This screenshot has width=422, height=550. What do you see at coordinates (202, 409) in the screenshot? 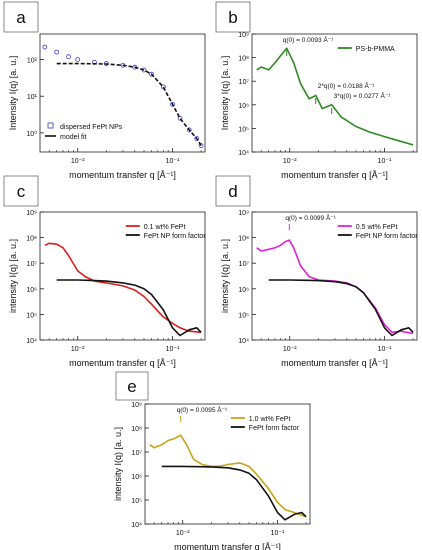
I see `peak-annotation: q(0) = 0.0095 Å⁻¹` at bounding box center [202, 409].